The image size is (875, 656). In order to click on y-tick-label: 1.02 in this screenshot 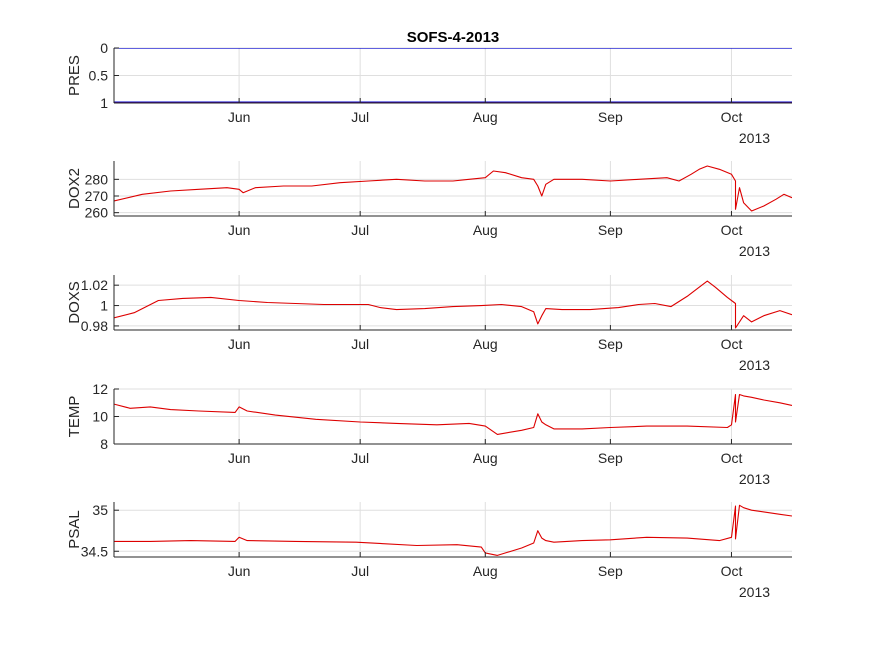, I will do `click(94, 285)`.